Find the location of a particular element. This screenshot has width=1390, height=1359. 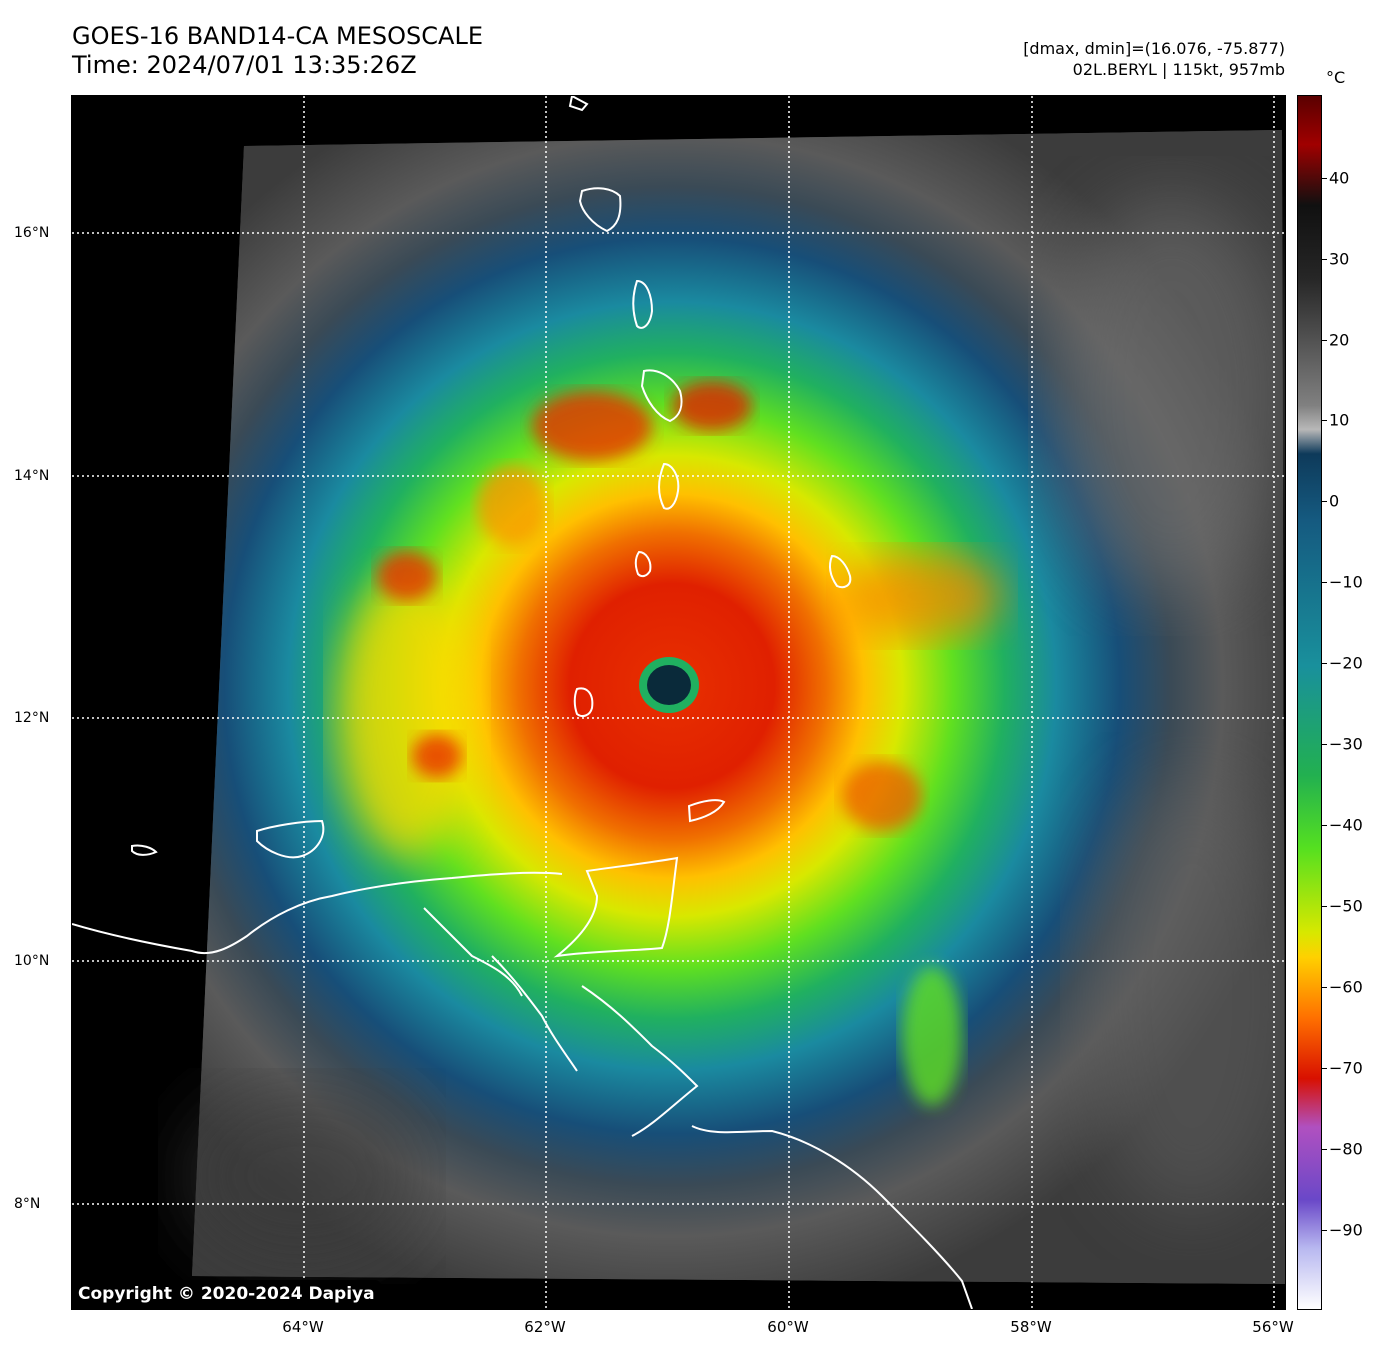

colorbar-tick-label: −40 is located at coordinates (1346, 825).